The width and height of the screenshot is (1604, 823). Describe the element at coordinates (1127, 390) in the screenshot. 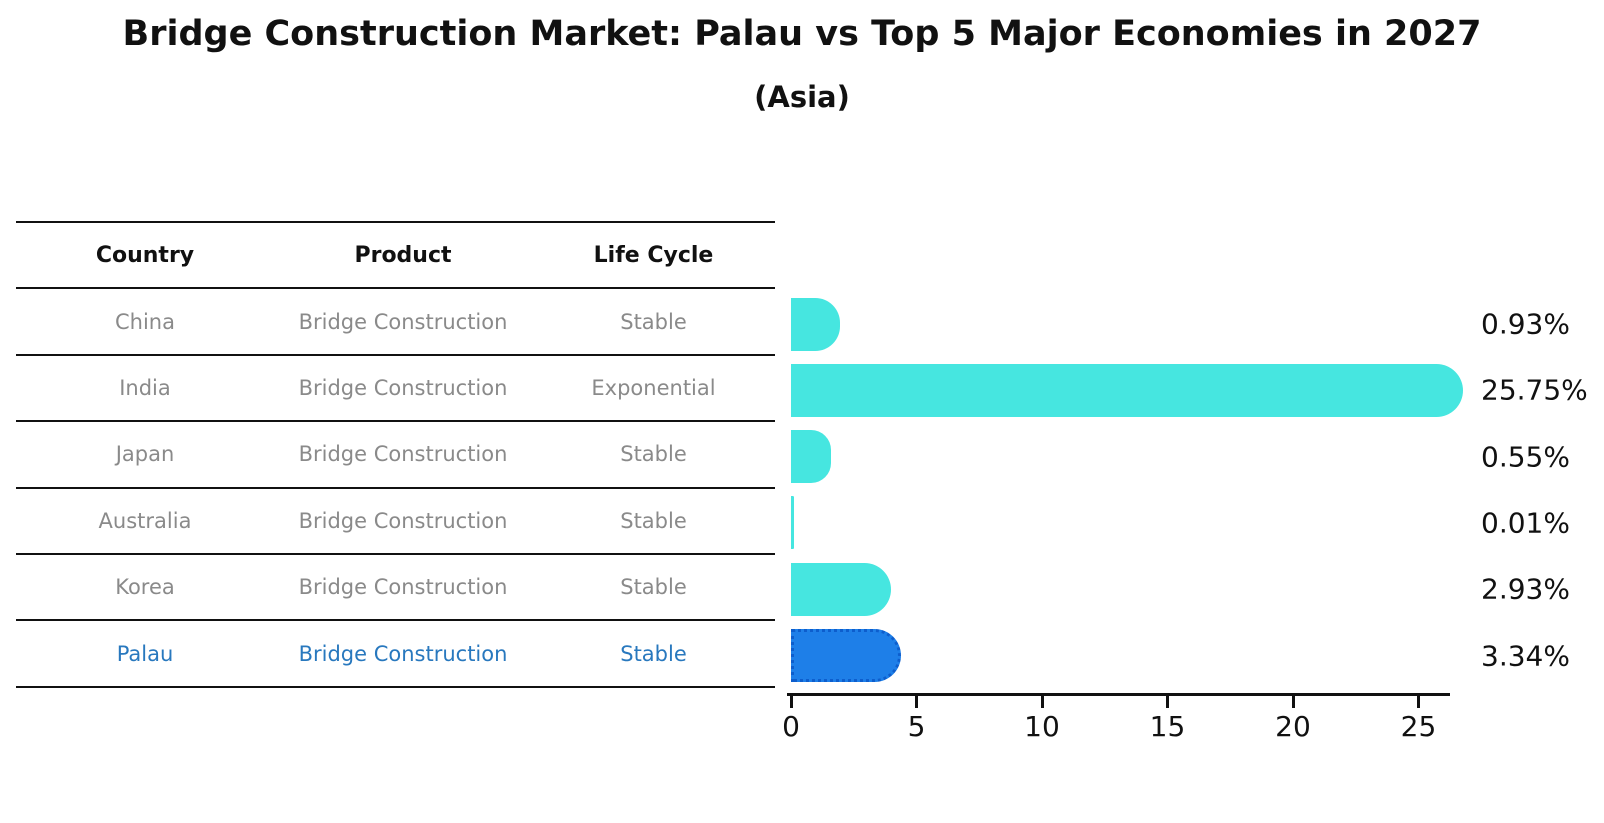

I see `bar-india` at that location.